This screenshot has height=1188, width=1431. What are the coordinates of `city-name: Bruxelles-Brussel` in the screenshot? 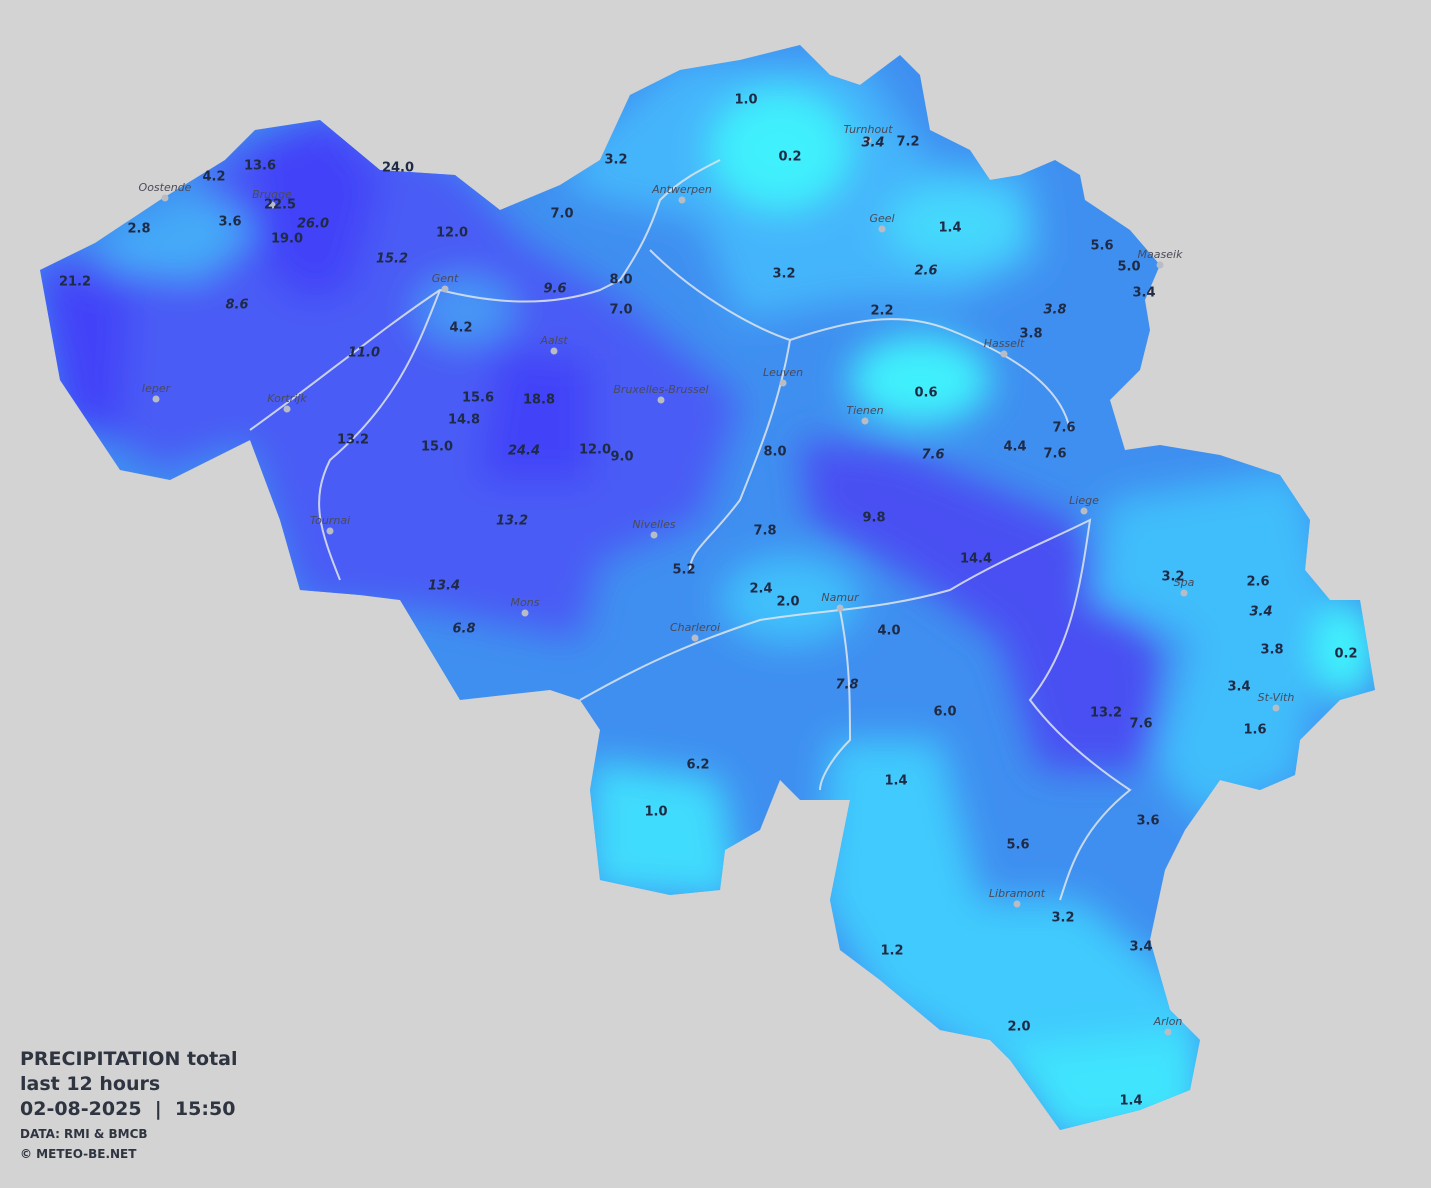 It's located at (660, 389).